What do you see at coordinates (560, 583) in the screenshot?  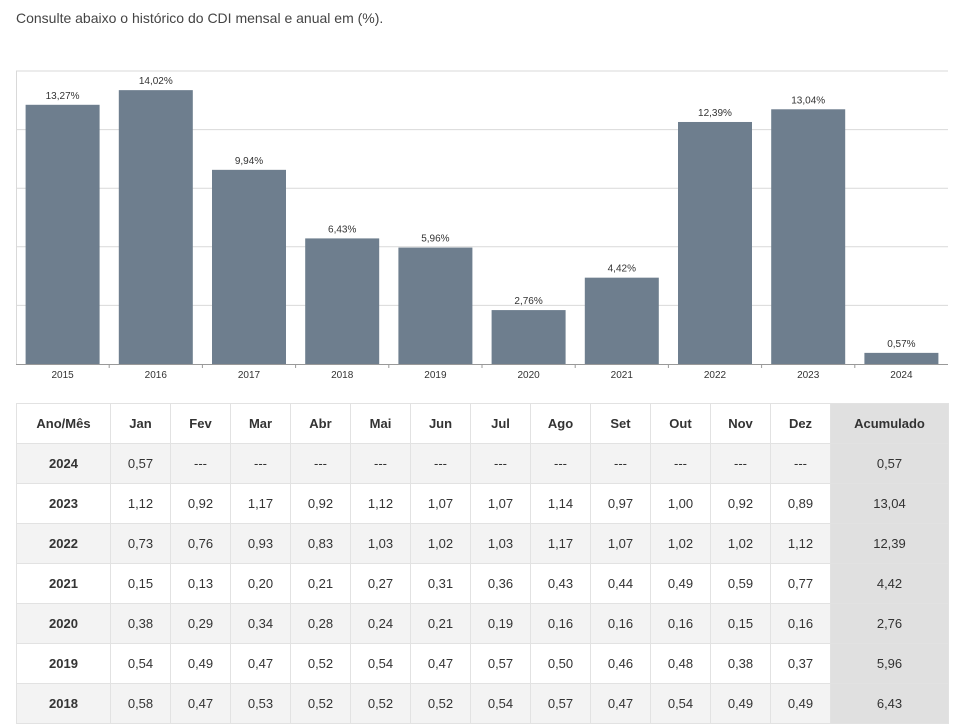 I see `month-value-cell: 0,43` at bounding box center [560, 583].